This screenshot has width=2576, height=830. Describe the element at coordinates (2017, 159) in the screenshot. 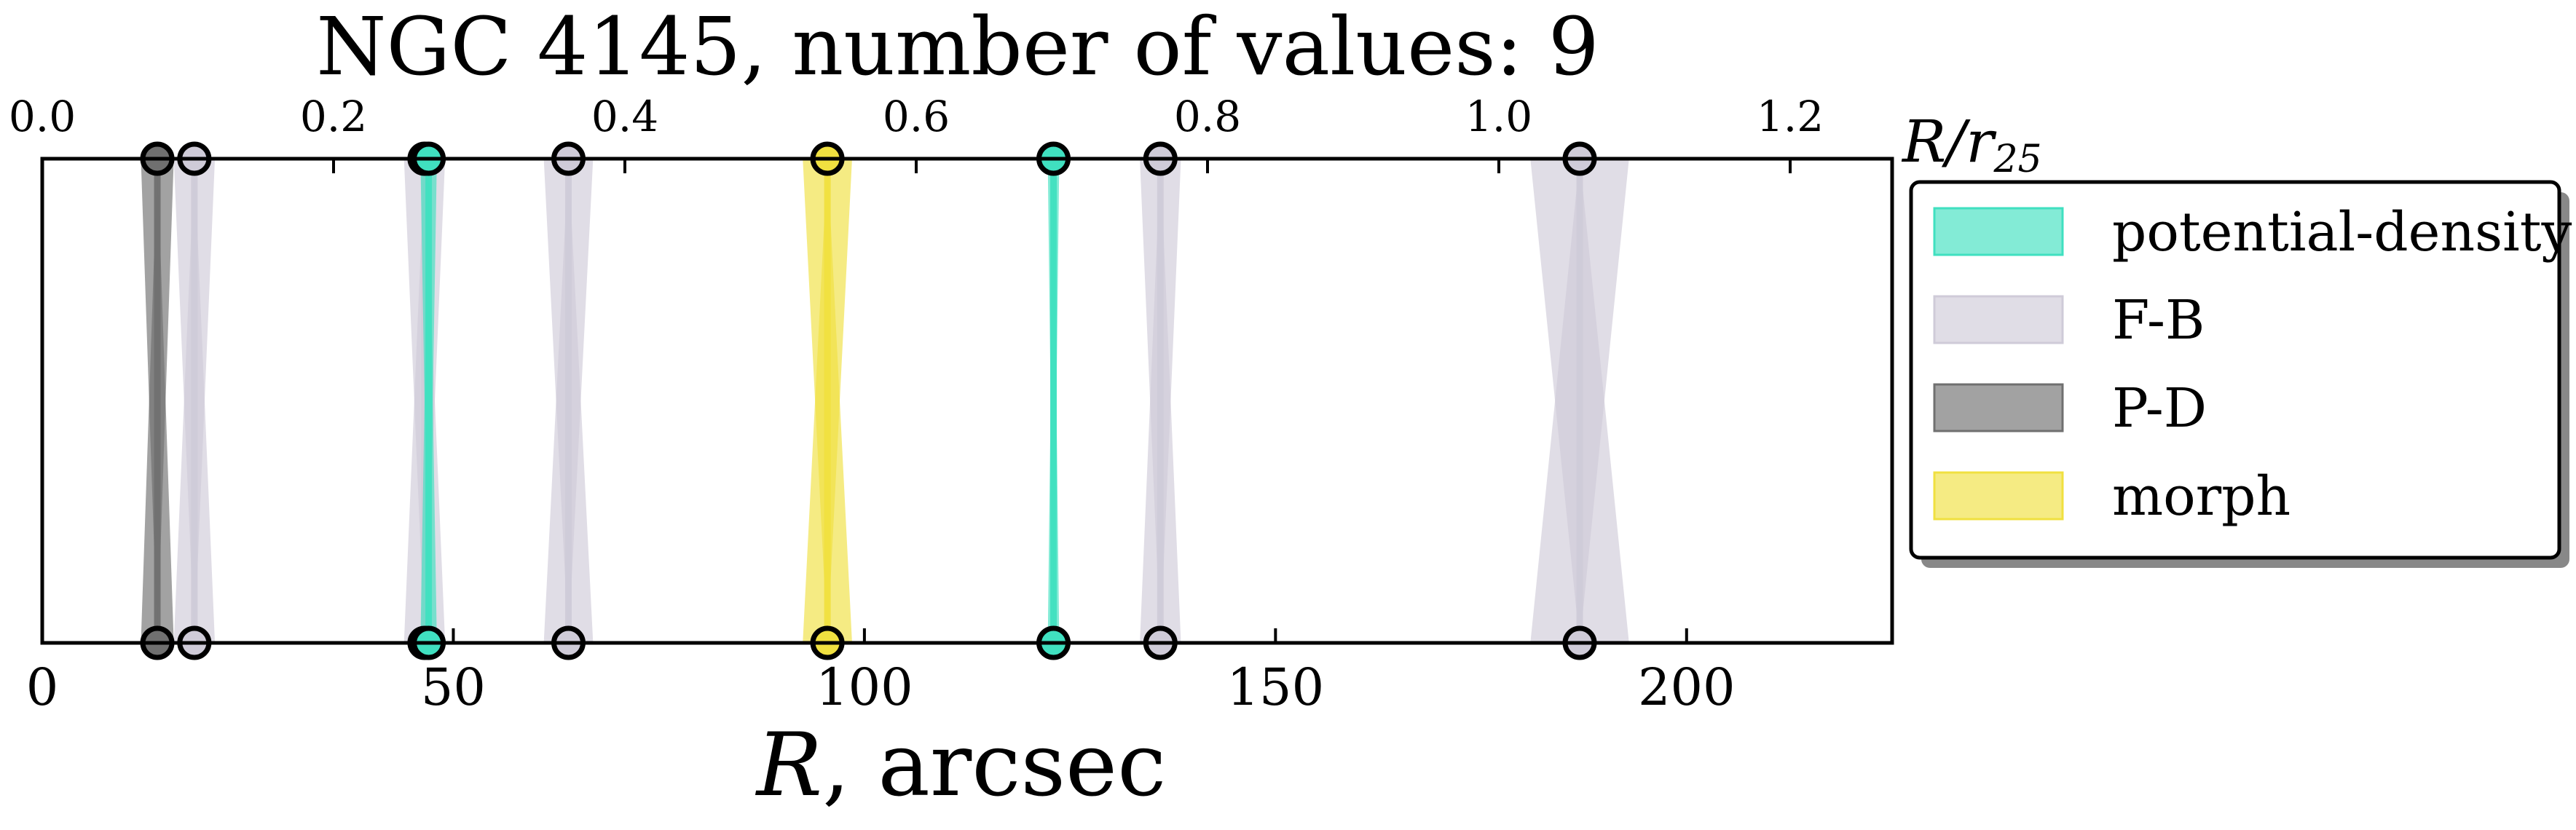

I see `top-axis-label-sub: 25` at that location.